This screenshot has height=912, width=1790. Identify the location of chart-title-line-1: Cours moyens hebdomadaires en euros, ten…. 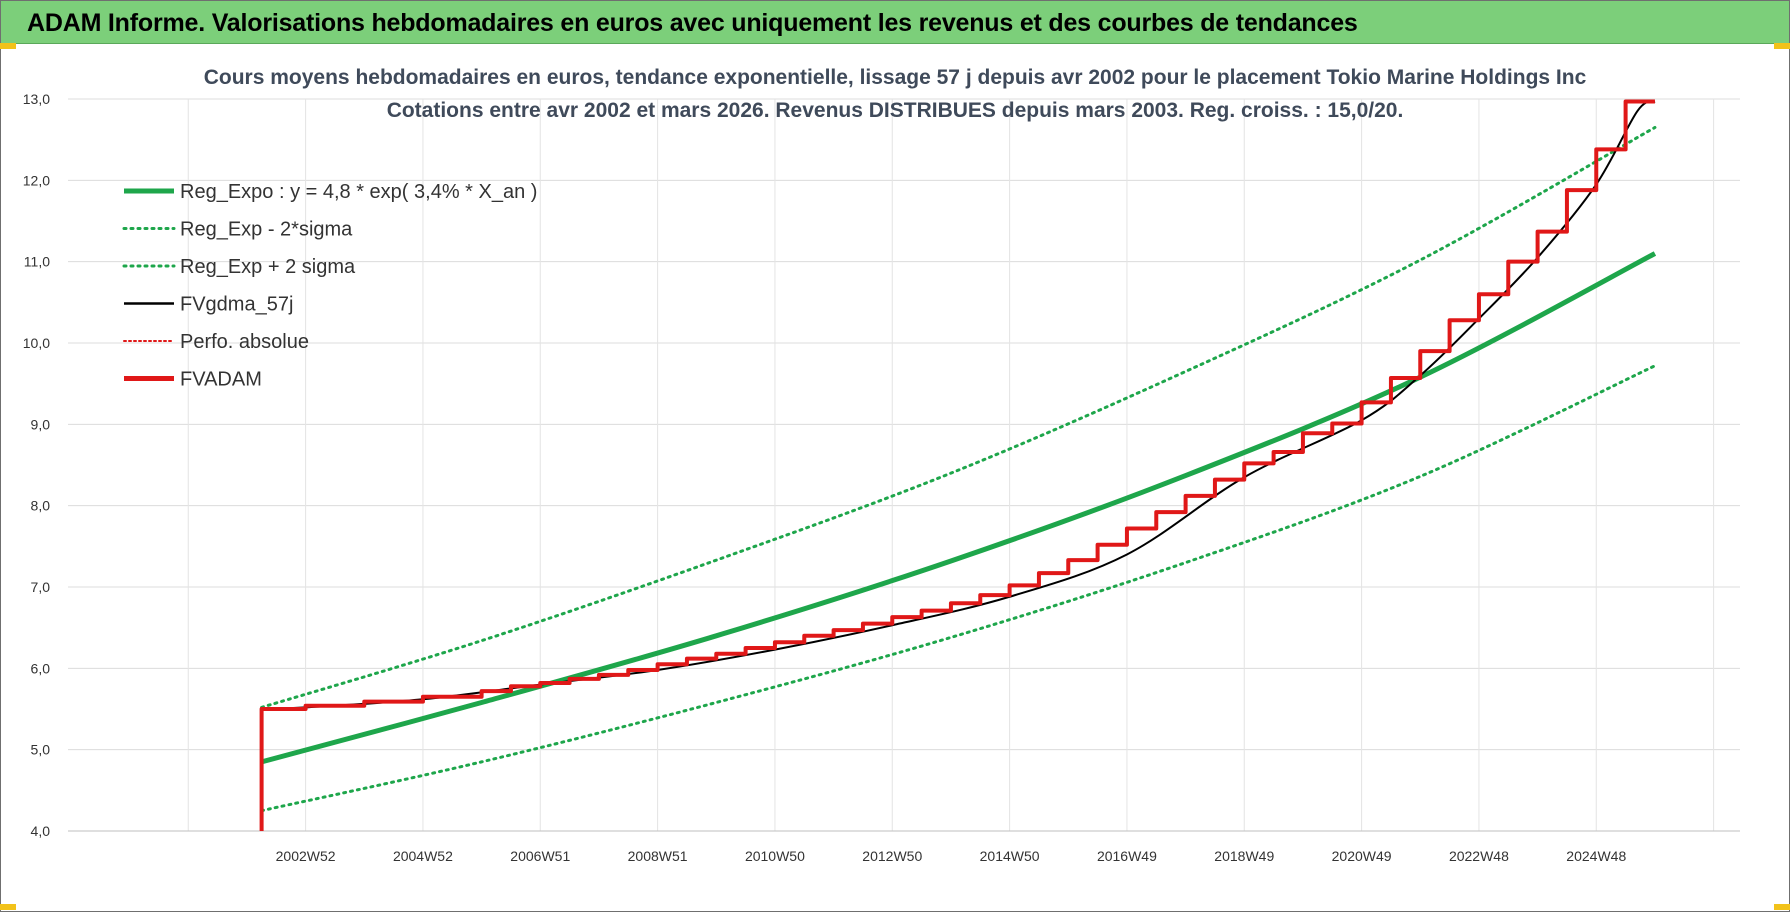
(895, 77).